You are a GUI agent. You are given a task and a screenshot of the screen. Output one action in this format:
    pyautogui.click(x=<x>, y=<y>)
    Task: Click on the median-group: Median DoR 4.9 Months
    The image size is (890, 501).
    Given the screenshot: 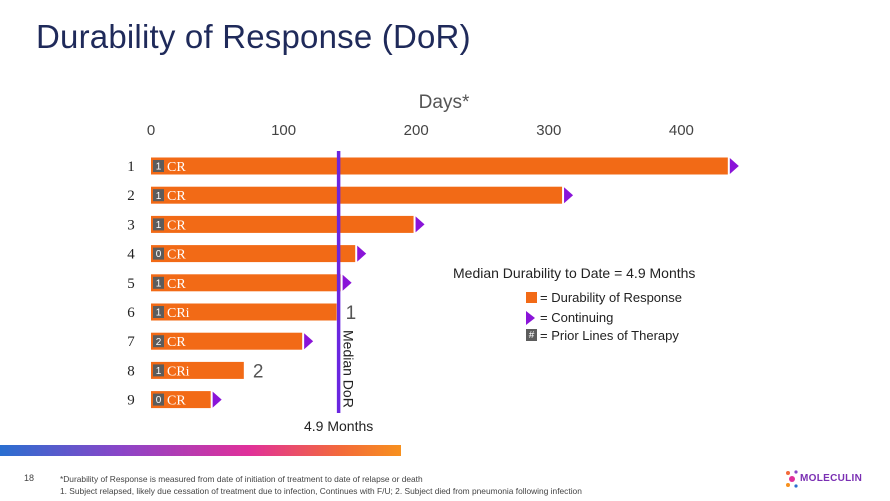 What is the action you would take?
    pyautogui.click(x=338, y=292)
    